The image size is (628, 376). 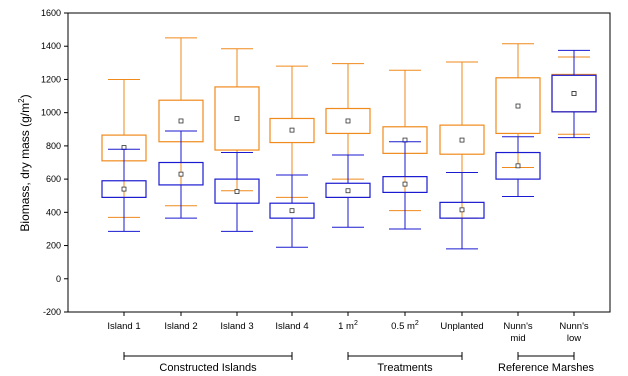 I want to click on y-tick-label: 0, so click(x=58, y=279).